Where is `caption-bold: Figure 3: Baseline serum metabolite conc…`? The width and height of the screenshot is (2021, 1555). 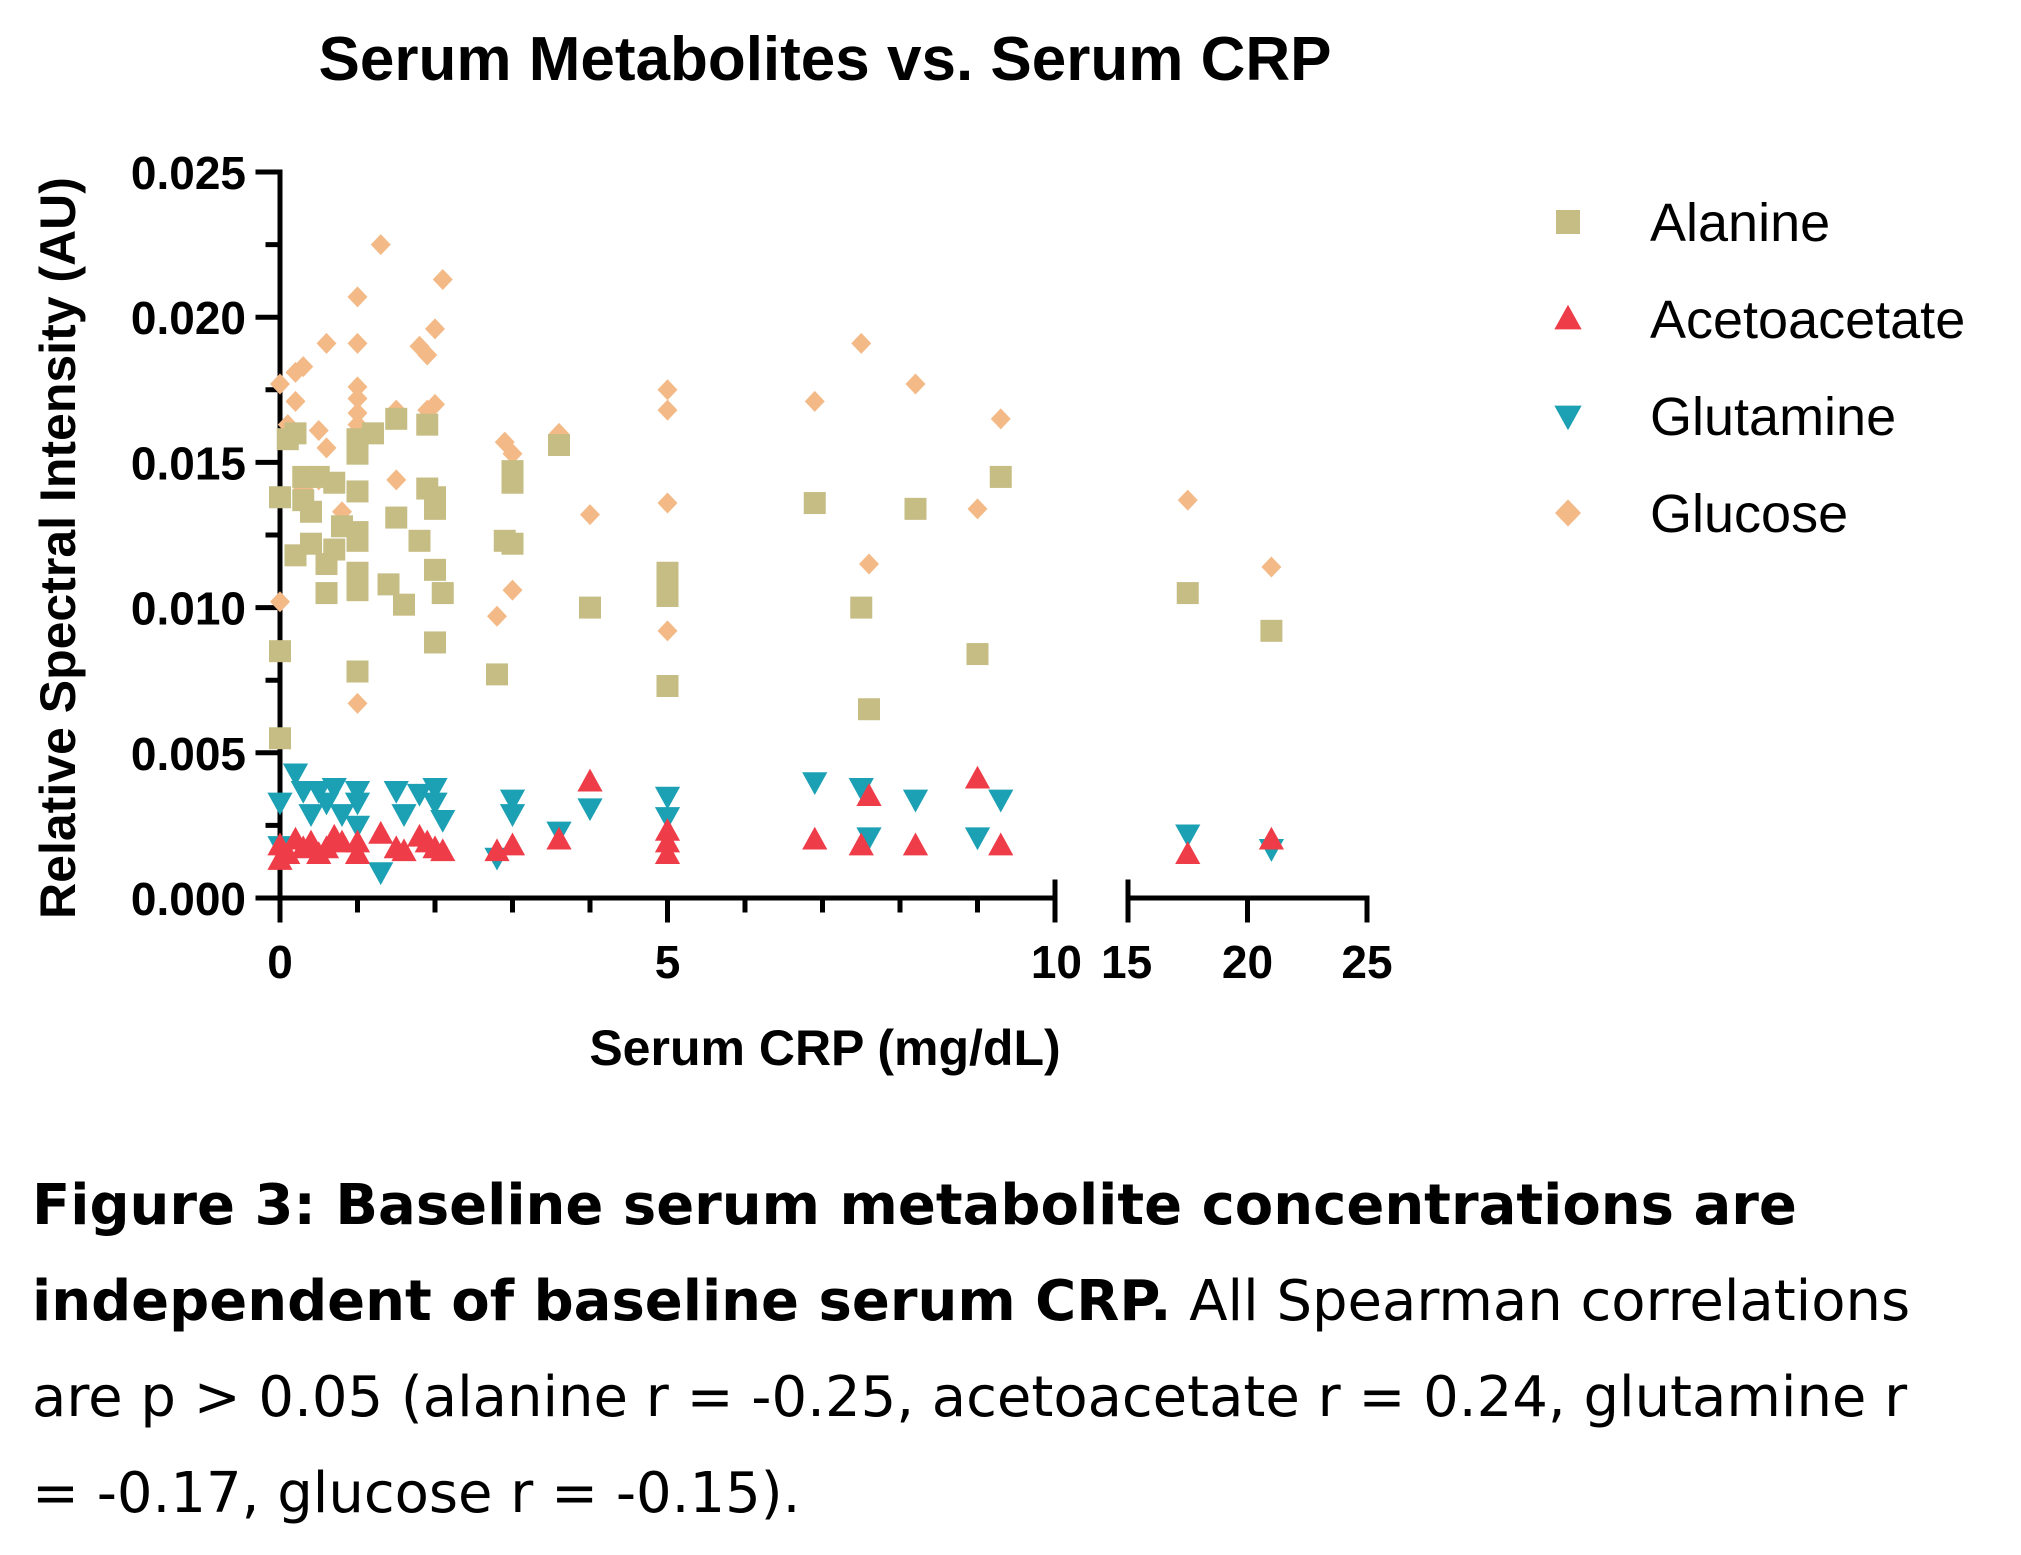
caption-bold: Figure 3: Baseline serum metabolite conc… is located at coordinates (914, 1253).